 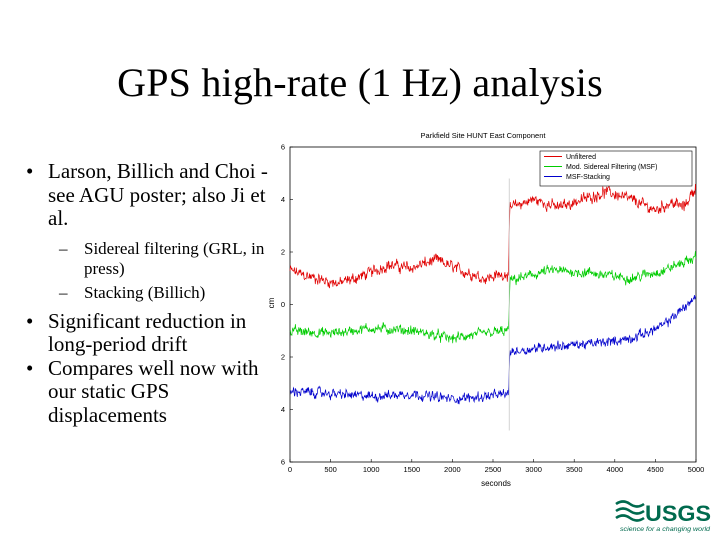 What do you see at coordinates (588, 177) in the screenshot?
I see `legend-label: MSF-Stacking` at bounding box center [588, 177].